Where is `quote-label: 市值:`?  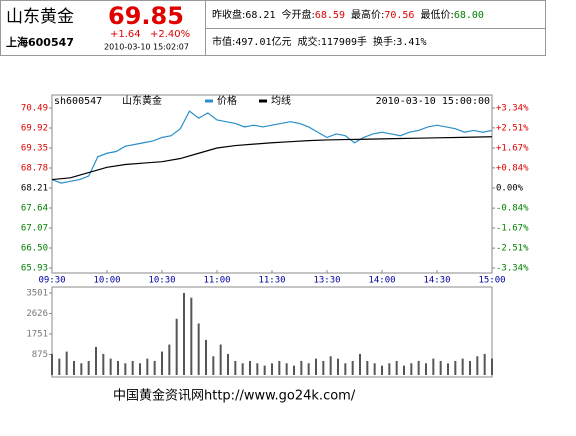
quote-label: 市值: is located at coordinates (223, 41).